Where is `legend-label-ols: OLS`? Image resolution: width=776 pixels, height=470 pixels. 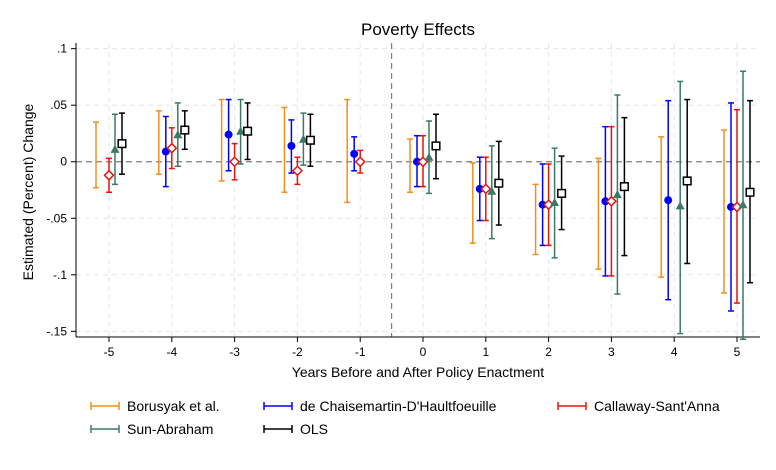
legend-label-ols: OLS is located at coordinates (314, 429).